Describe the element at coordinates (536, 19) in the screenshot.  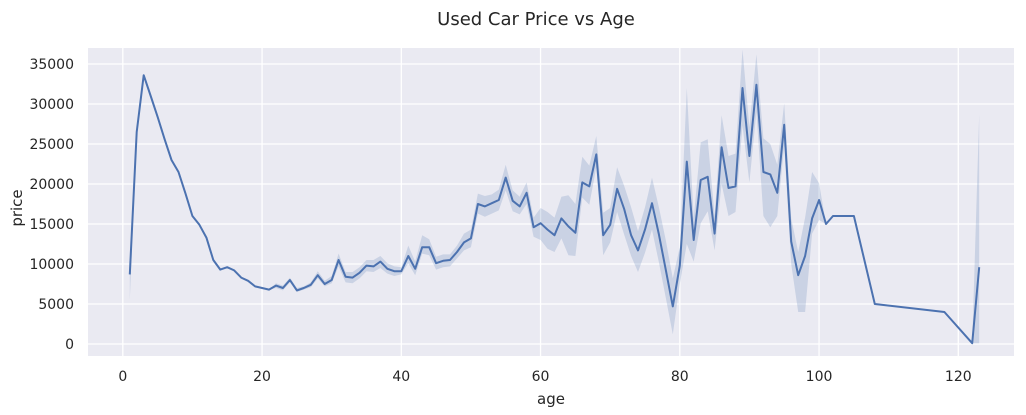
I see `chart-title: Used Car Price vs Age` at that location.